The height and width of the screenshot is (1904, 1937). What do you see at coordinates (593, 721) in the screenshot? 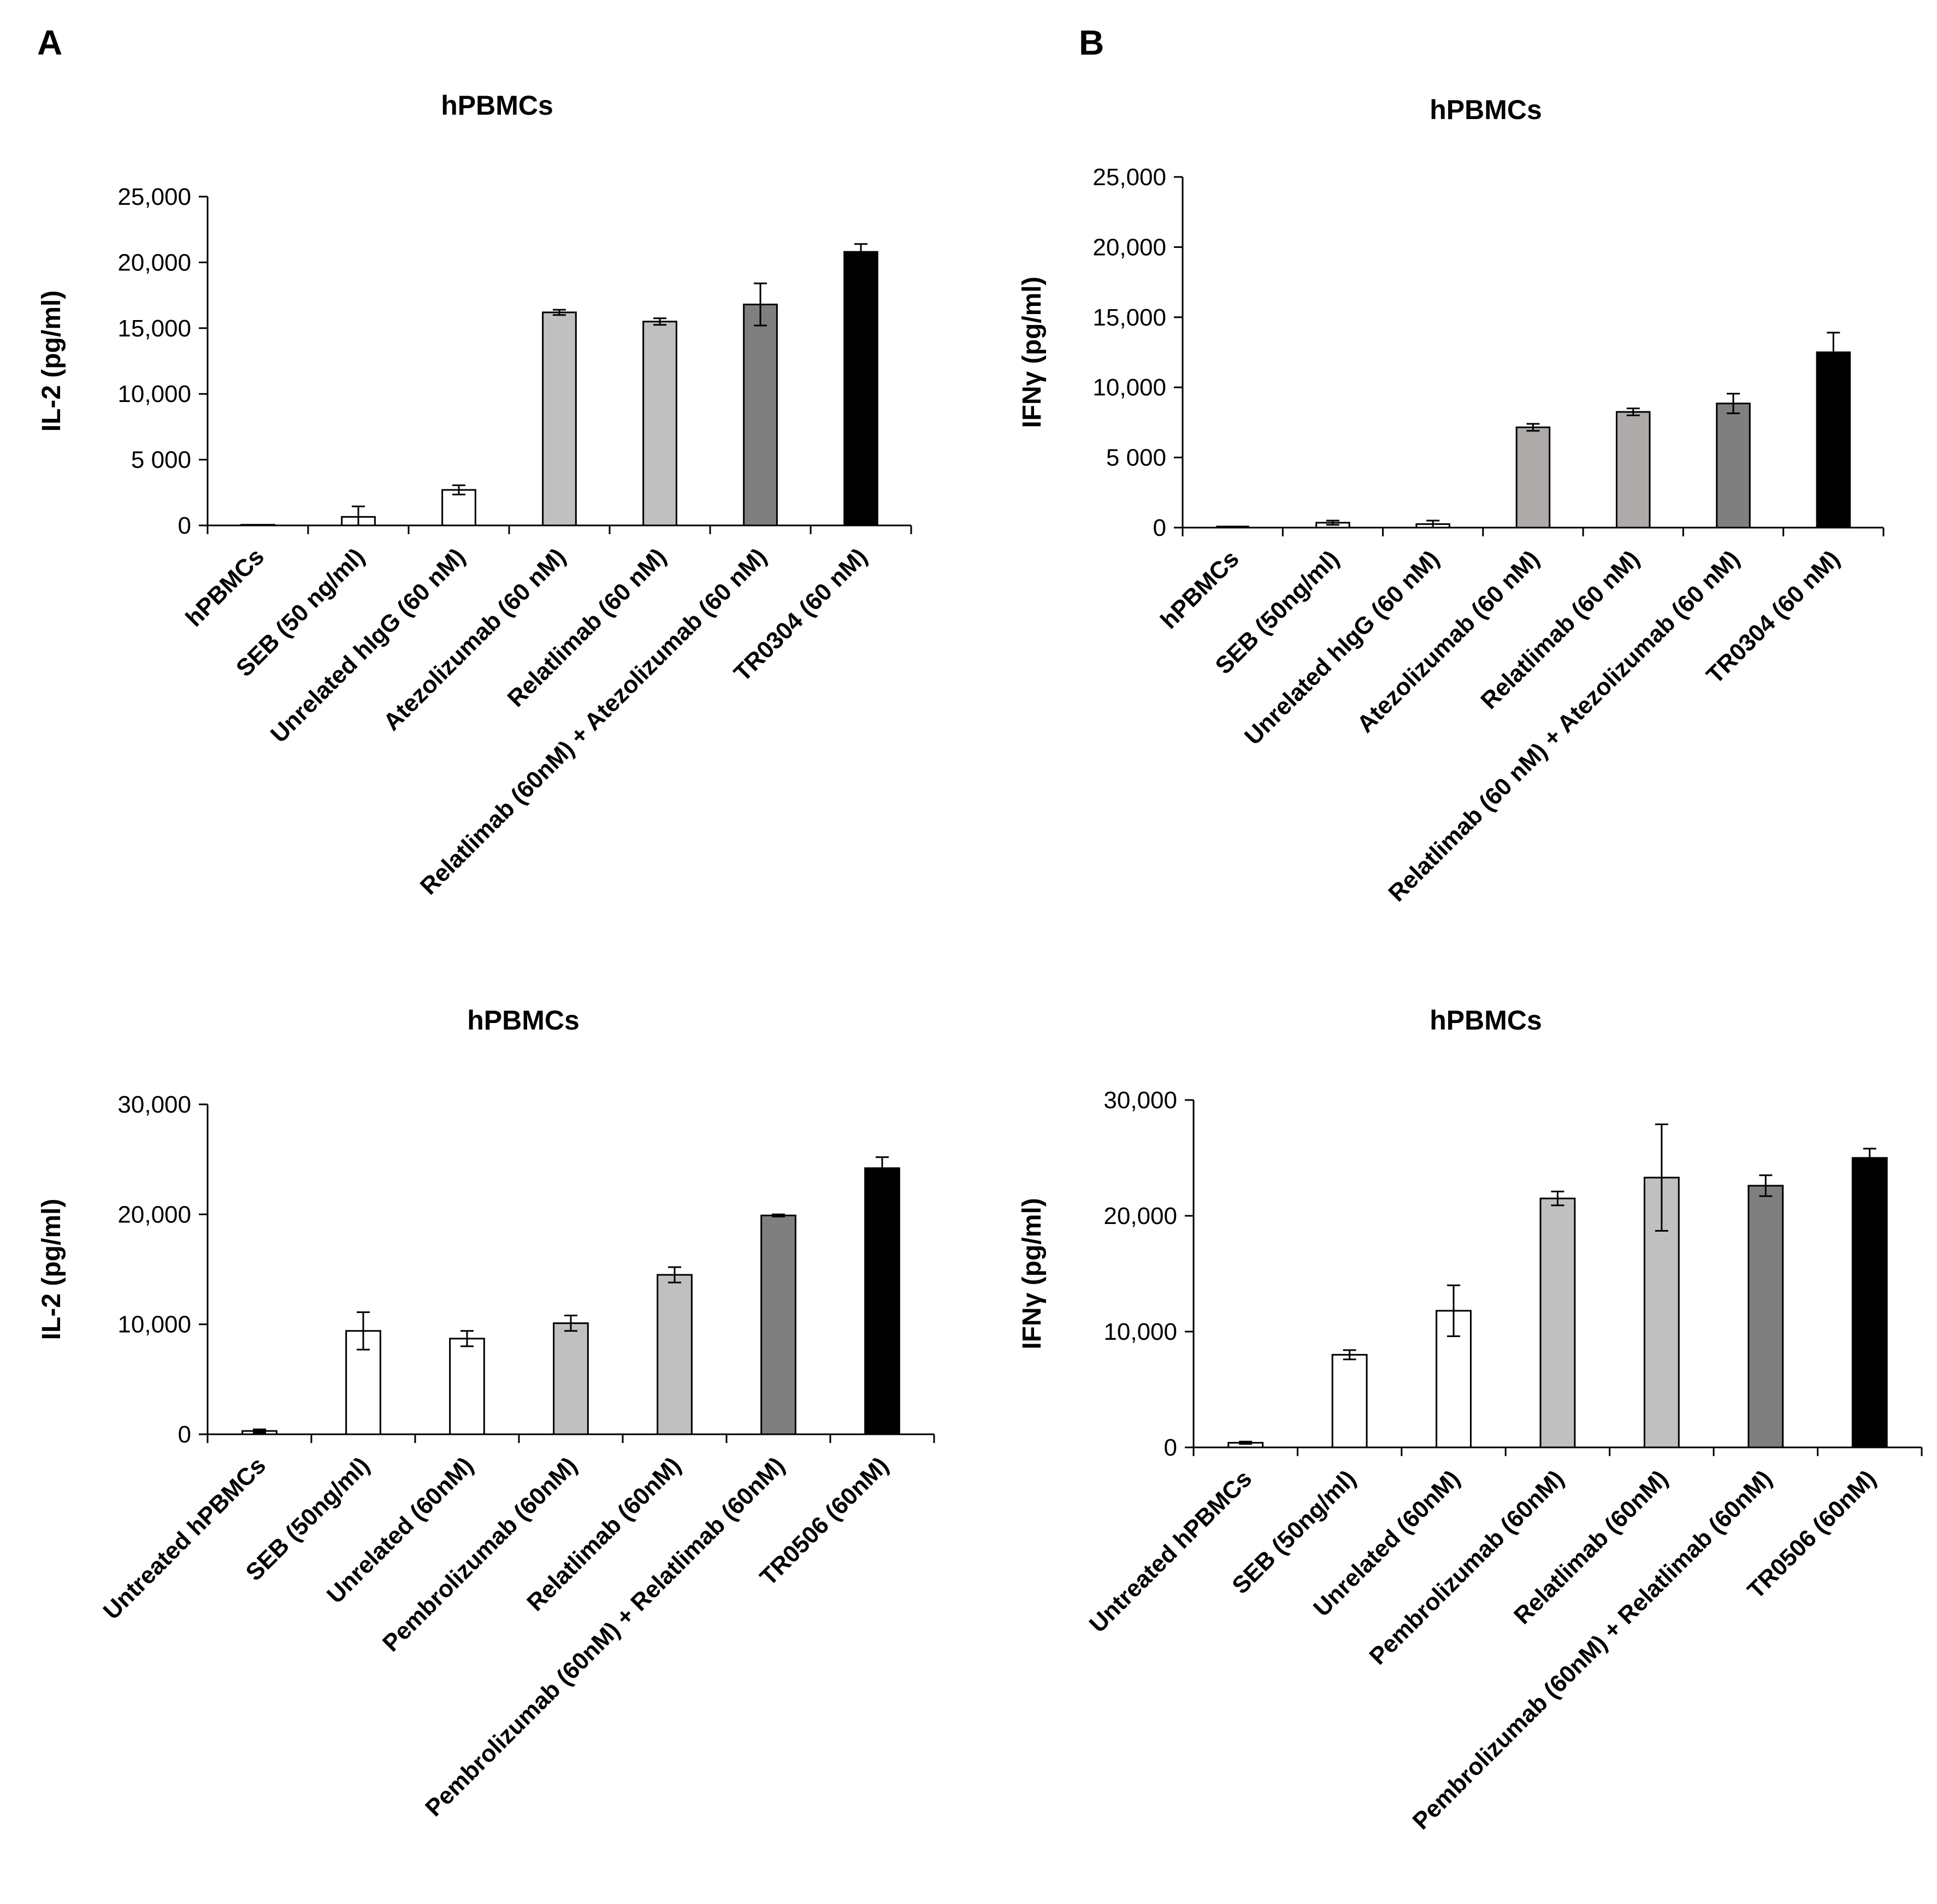
I see `x-tick-label: Relatlimab (60nM) + Atezolizumab (60 nM)` at bounding box center [593, 721].